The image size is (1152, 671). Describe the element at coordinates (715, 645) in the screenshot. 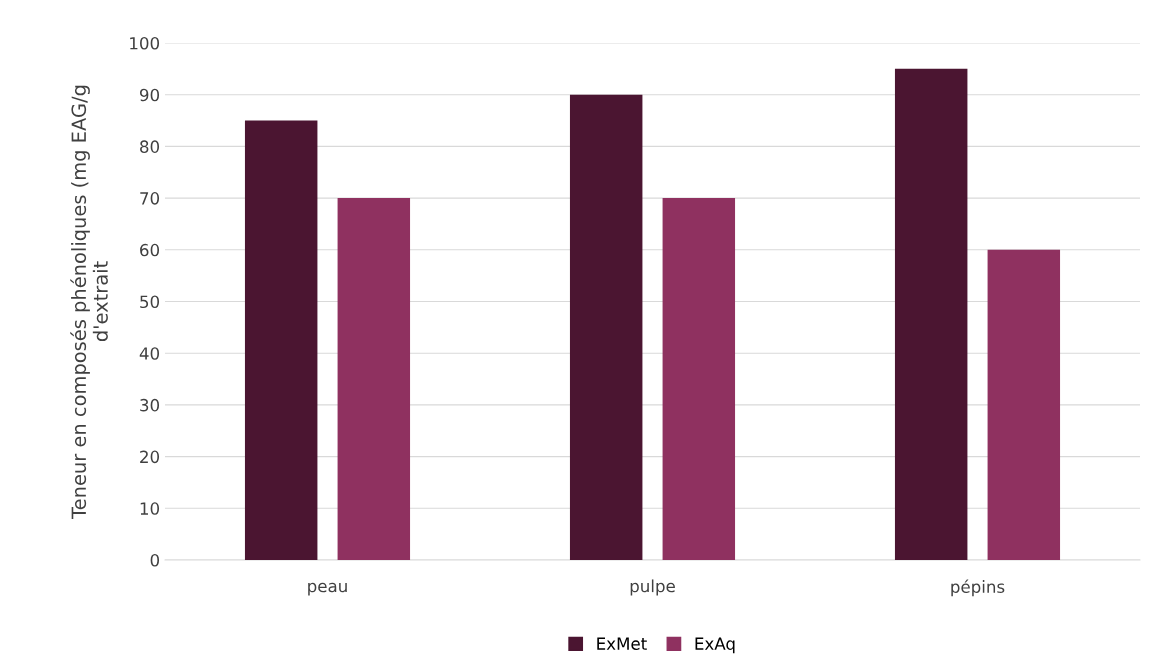

I see `legend-label: ExAq` at that location.